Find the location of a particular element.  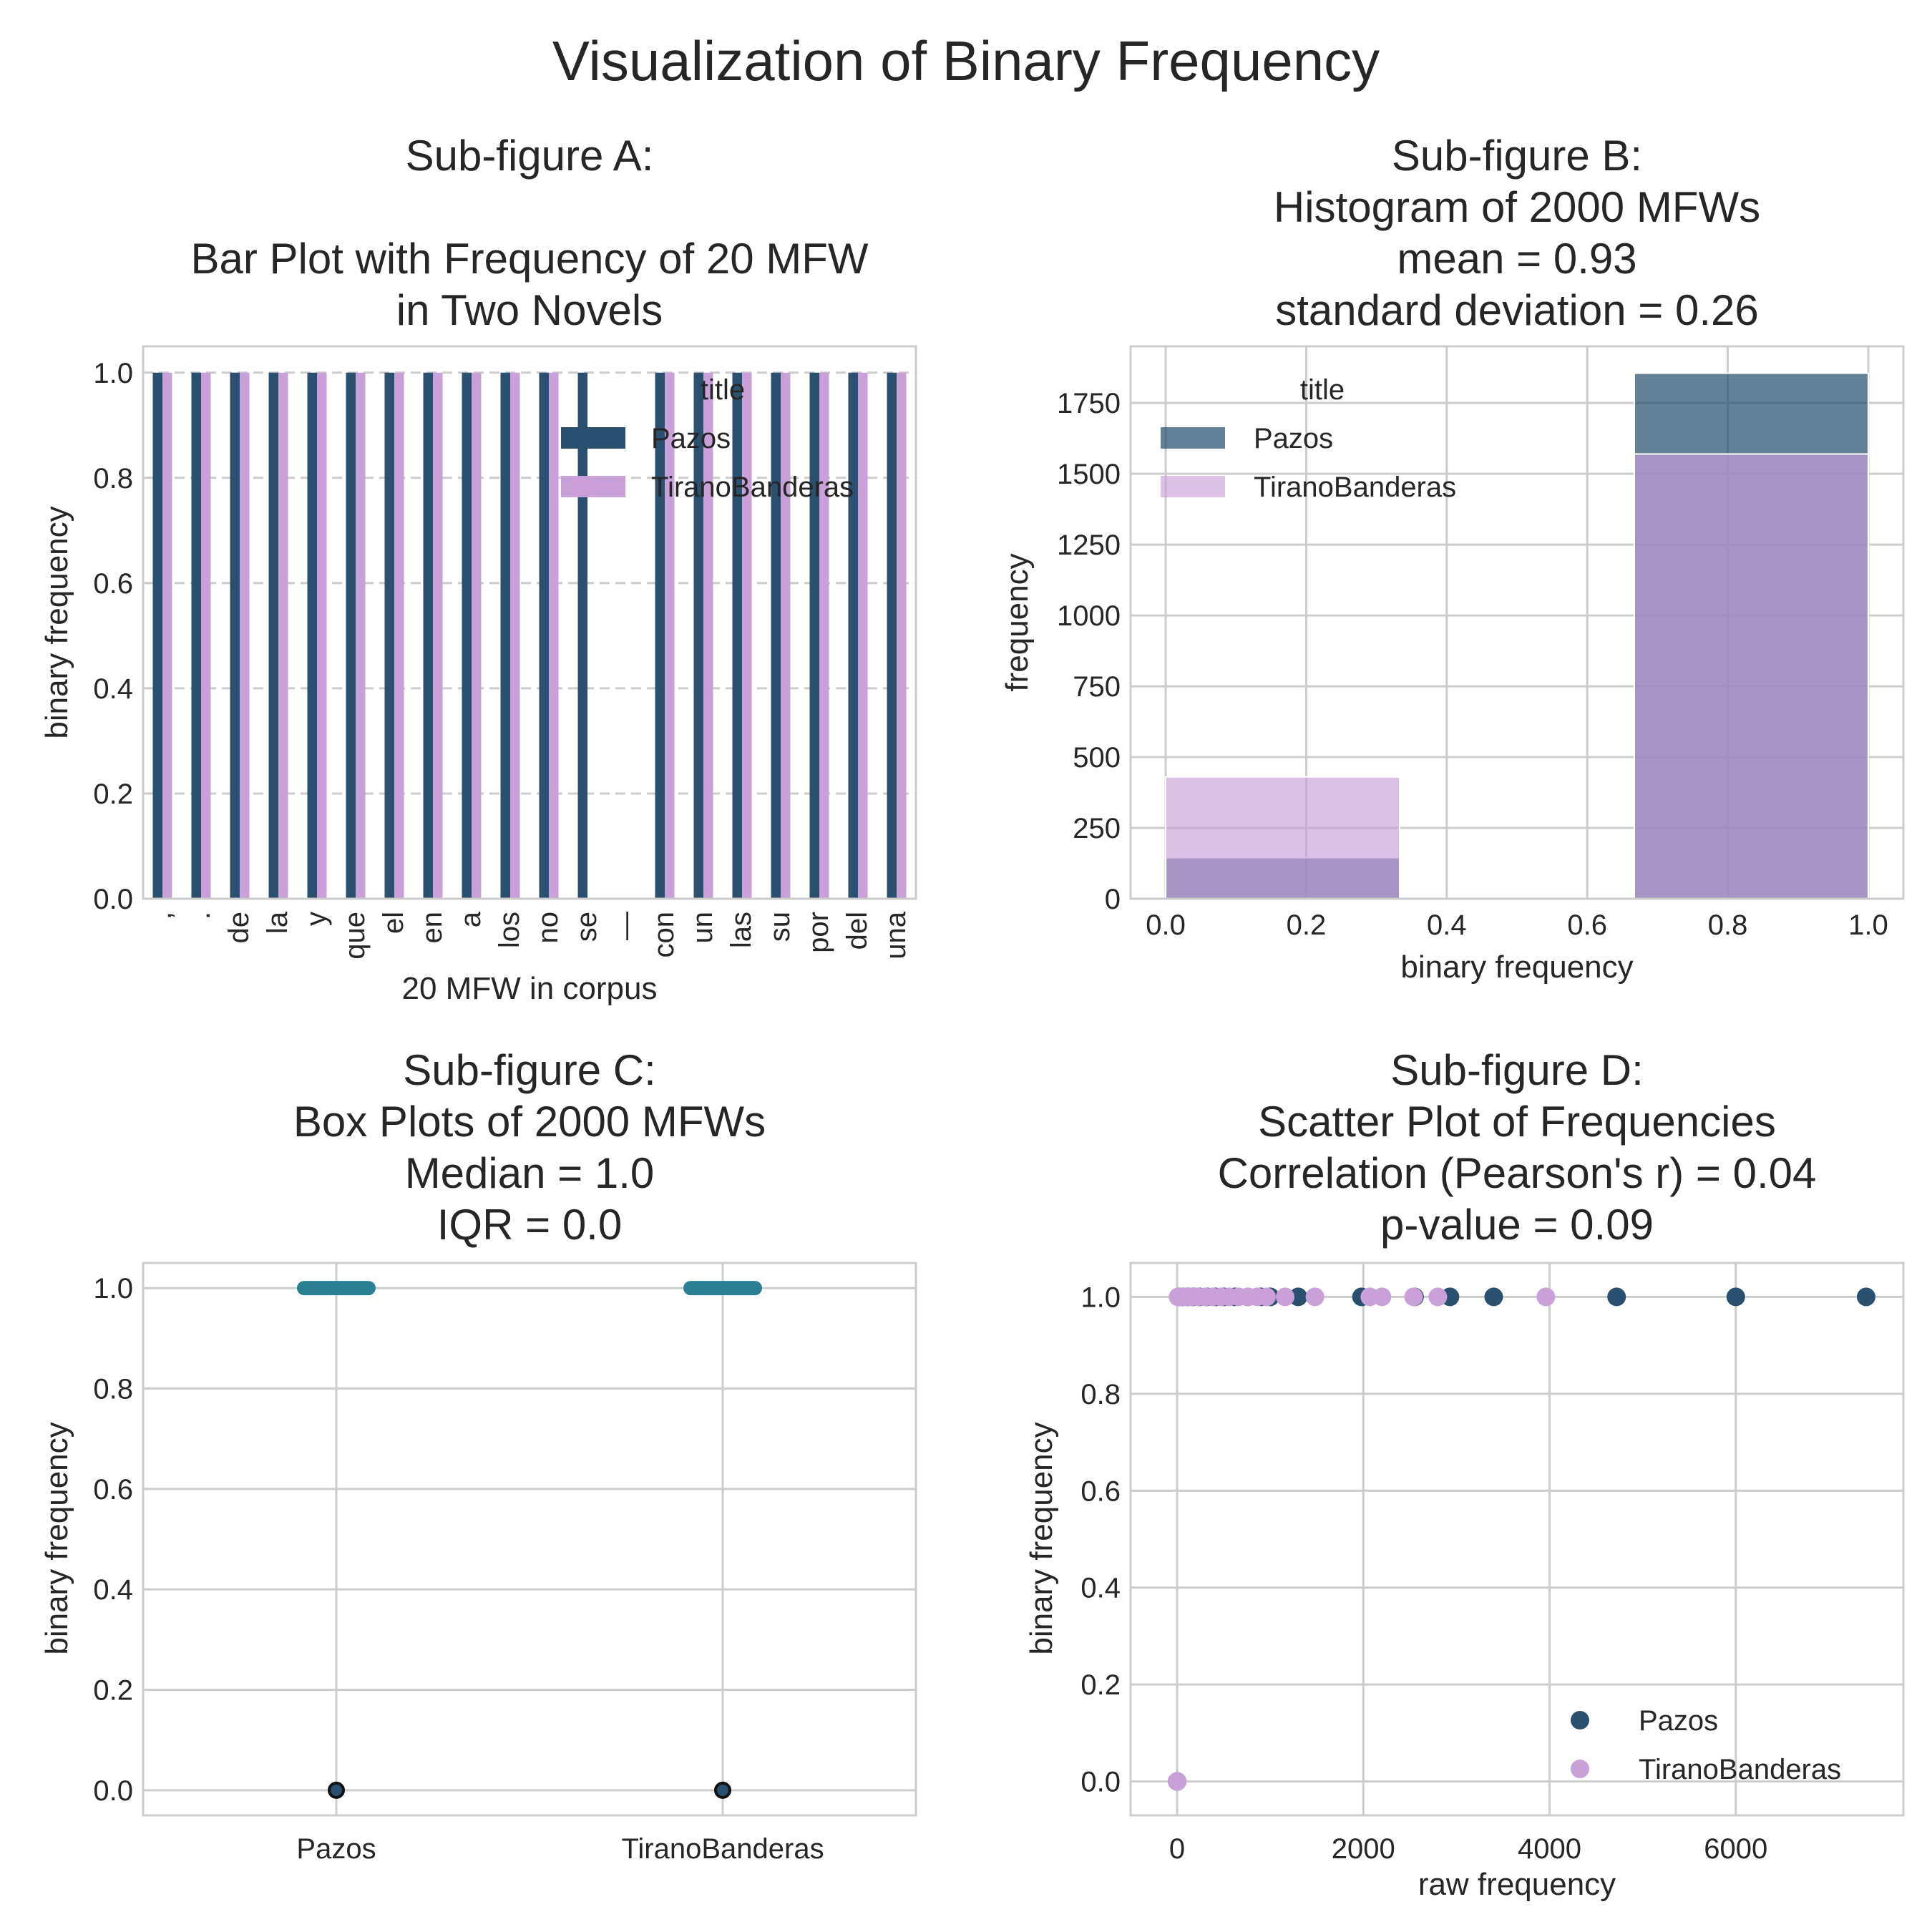

subfigure-title-line: Sub-figure D: is located at coordinates (1517, 1070).